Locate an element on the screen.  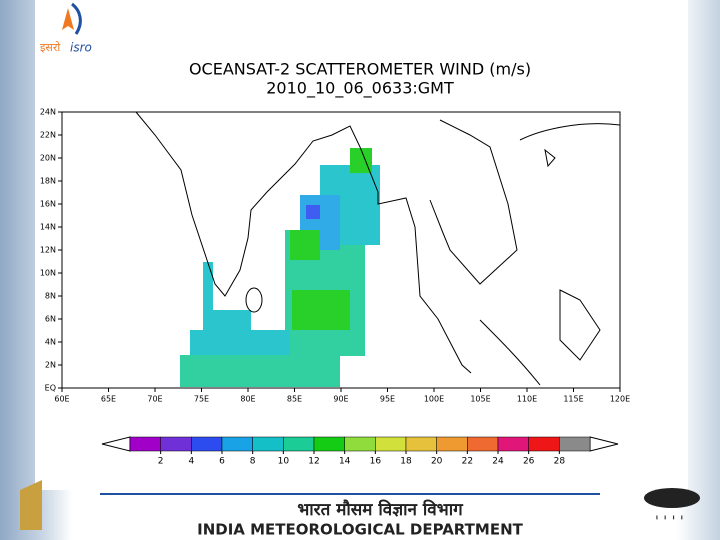
y-tick-label: 10N is located at coordinates (48, 273).